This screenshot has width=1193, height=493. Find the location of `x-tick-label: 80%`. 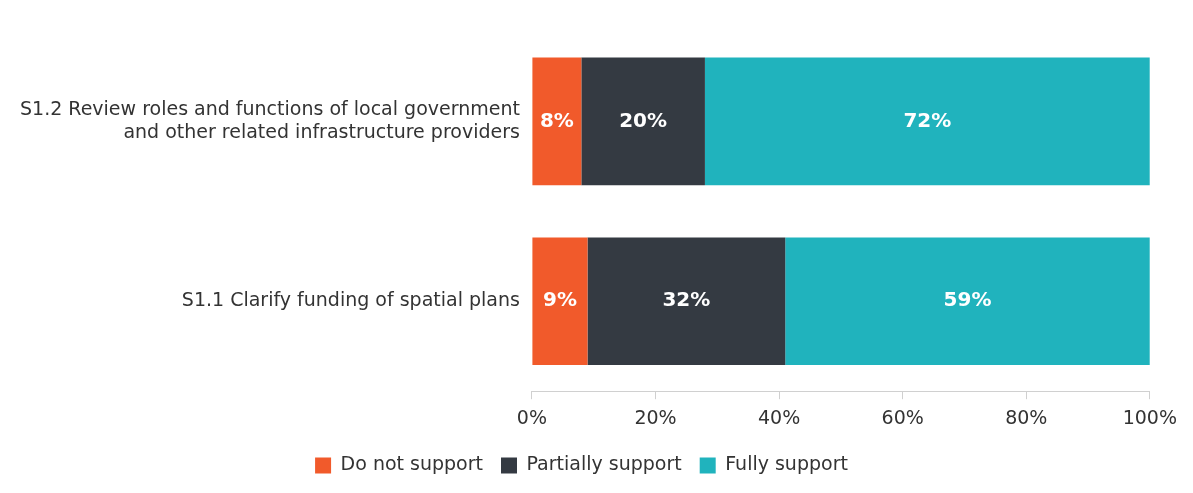

x-tick-label: 80% is located at coordinates (1026, 416).